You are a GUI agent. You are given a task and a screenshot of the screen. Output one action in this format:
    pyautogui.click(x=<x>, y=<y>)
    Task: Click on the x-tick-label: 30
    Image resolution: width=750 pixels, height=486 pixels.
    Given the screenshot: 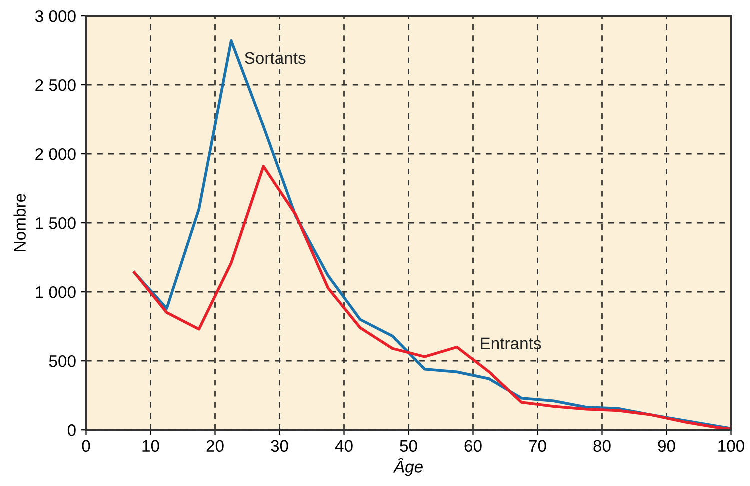 What is the action you would take?
    pyautogui.click(x=279, y=446)
    